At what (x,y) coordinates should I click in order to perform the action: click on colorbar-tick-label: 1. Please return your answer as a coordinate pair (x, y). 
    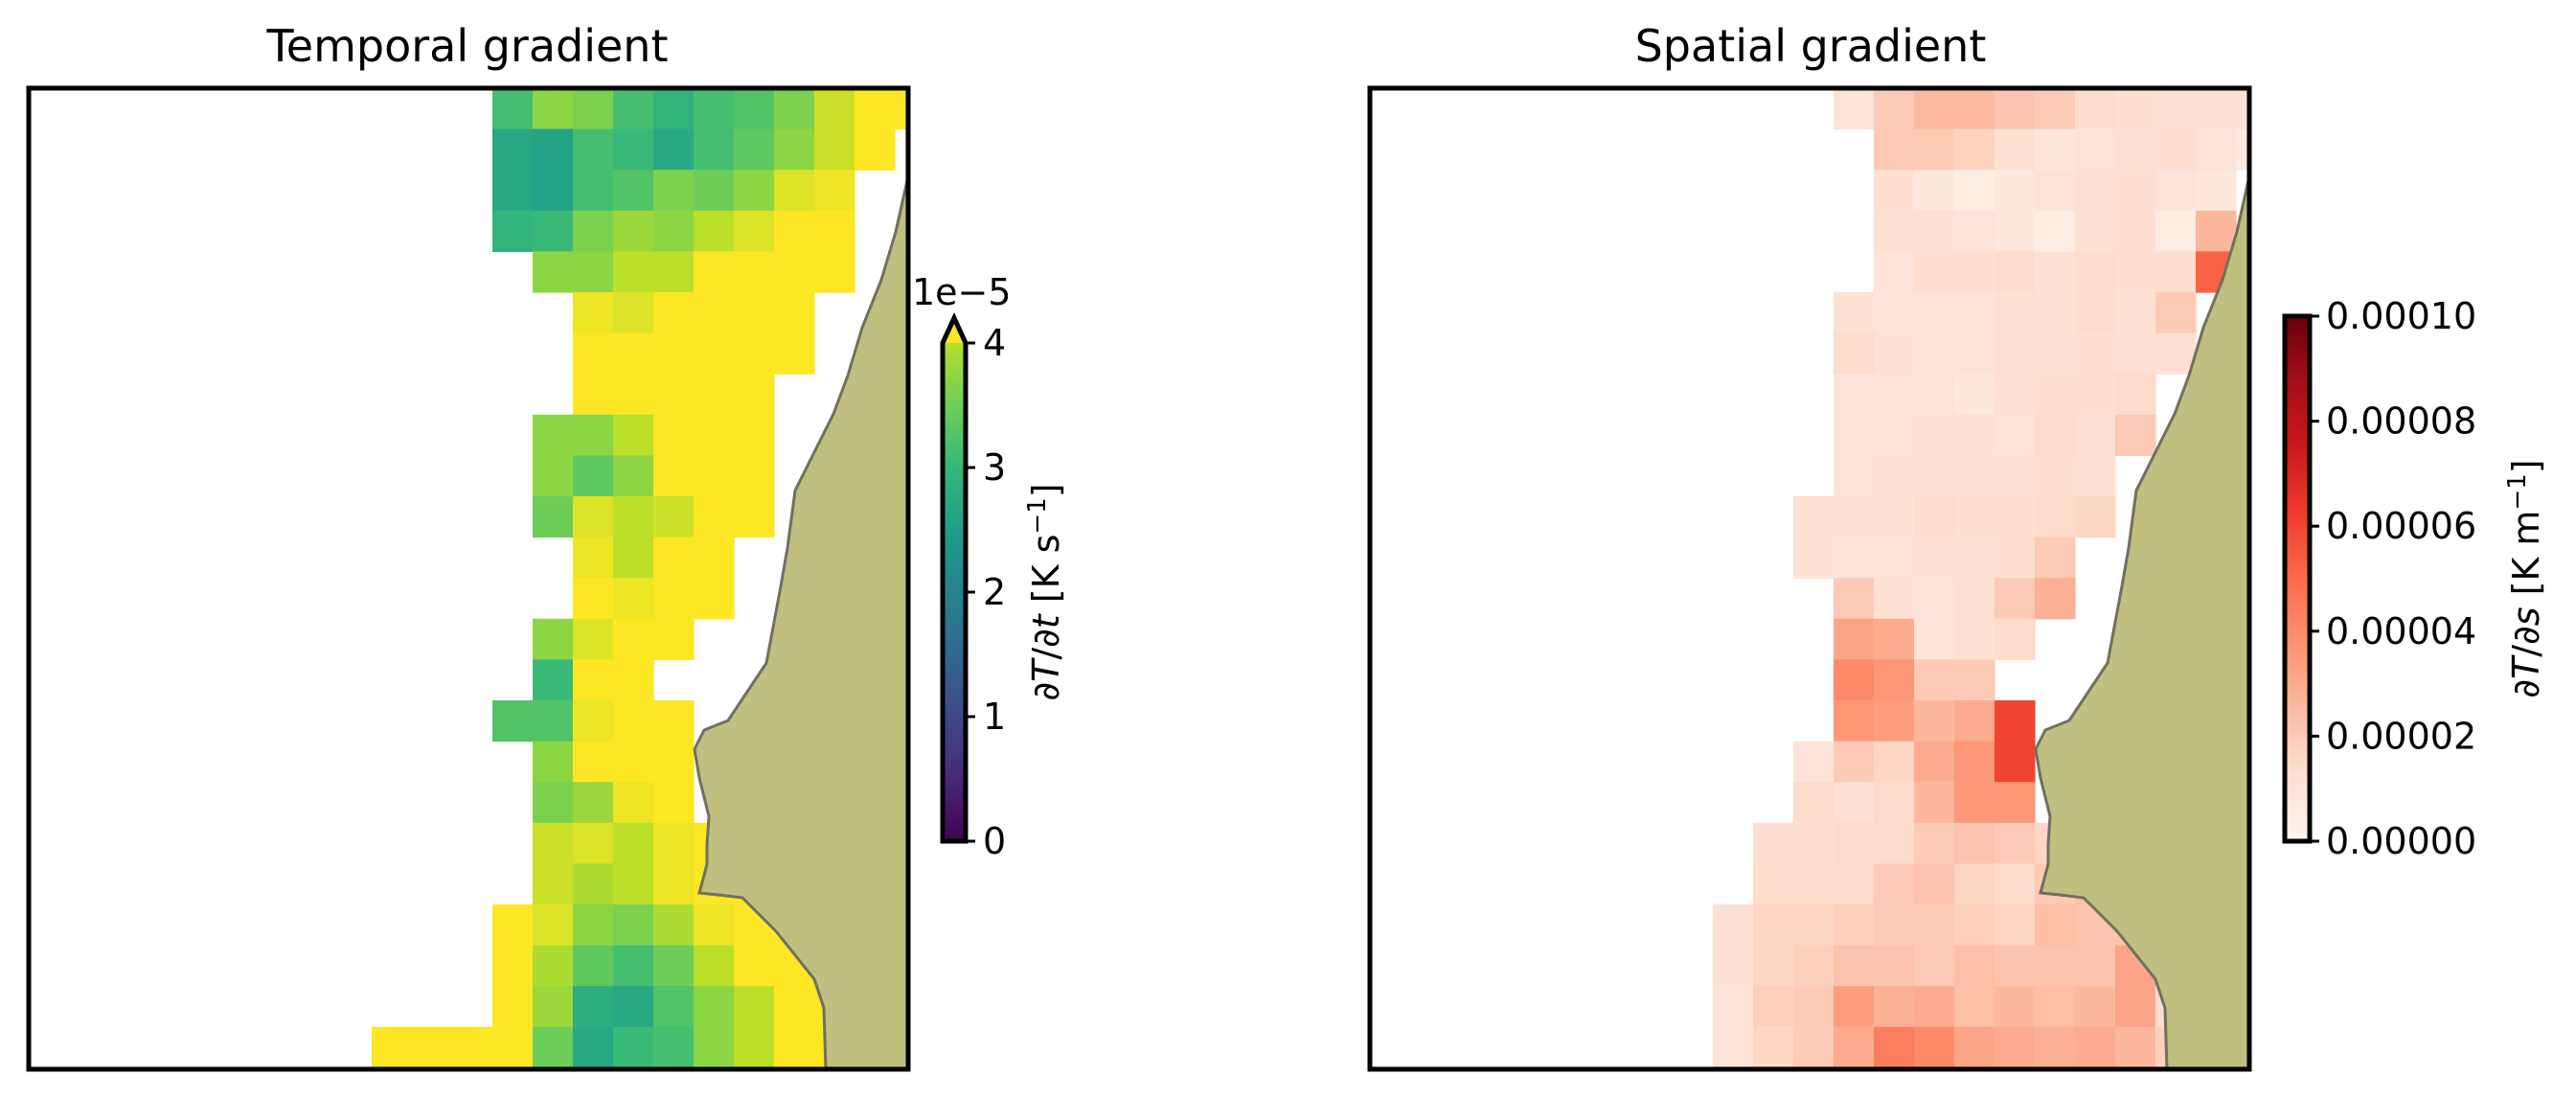
    Looking at the image, I should click on (994, 717).